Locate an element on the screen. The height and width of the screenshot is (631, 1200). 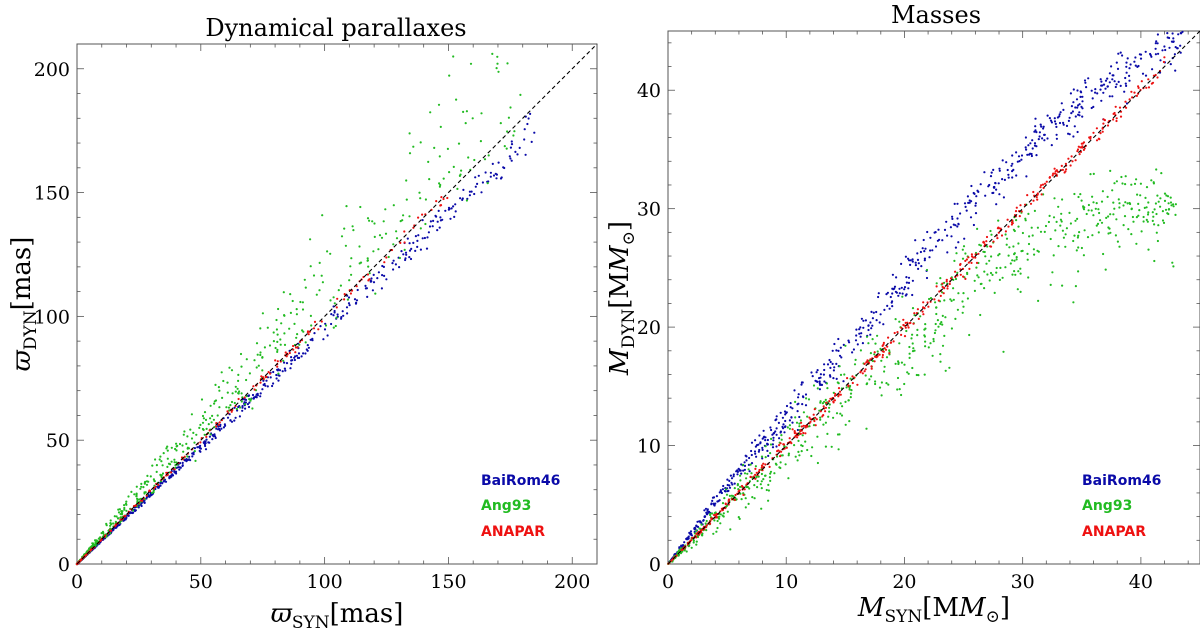
x-tick-label: 0 is located at coordinates (668, 582).